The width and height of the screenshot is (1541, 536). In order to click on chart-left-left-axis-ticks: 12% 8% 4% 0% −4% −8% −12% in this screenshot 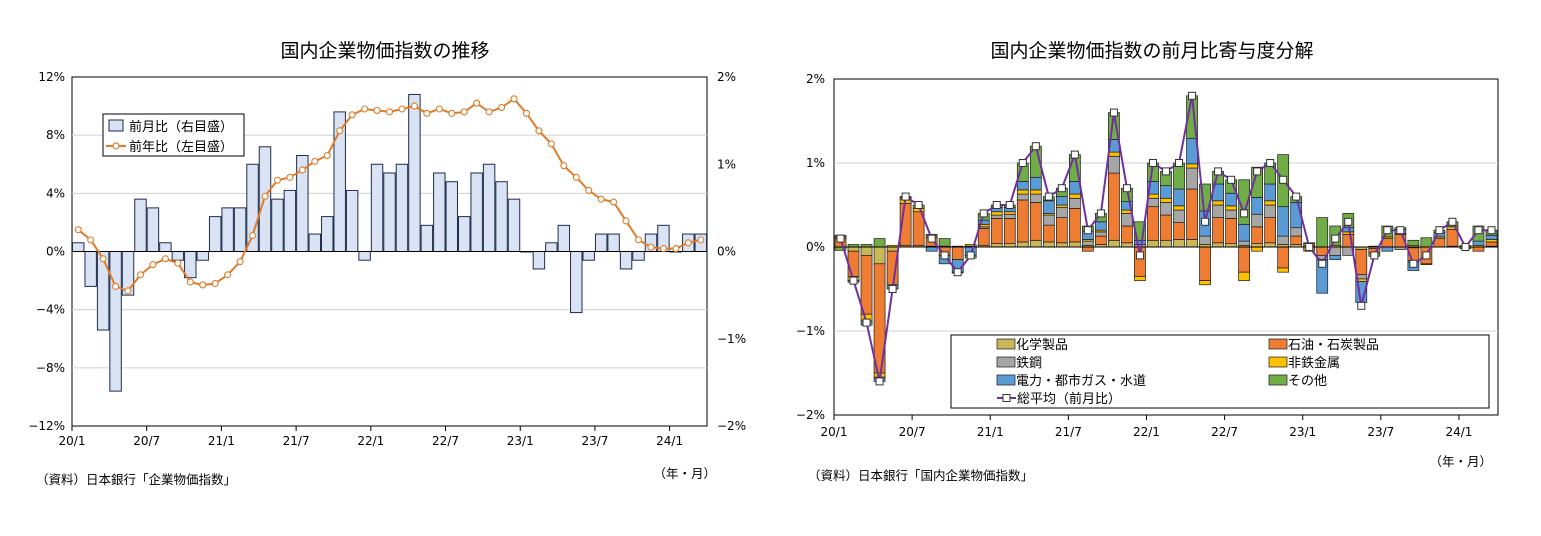, I will do `click(46, 251)`.